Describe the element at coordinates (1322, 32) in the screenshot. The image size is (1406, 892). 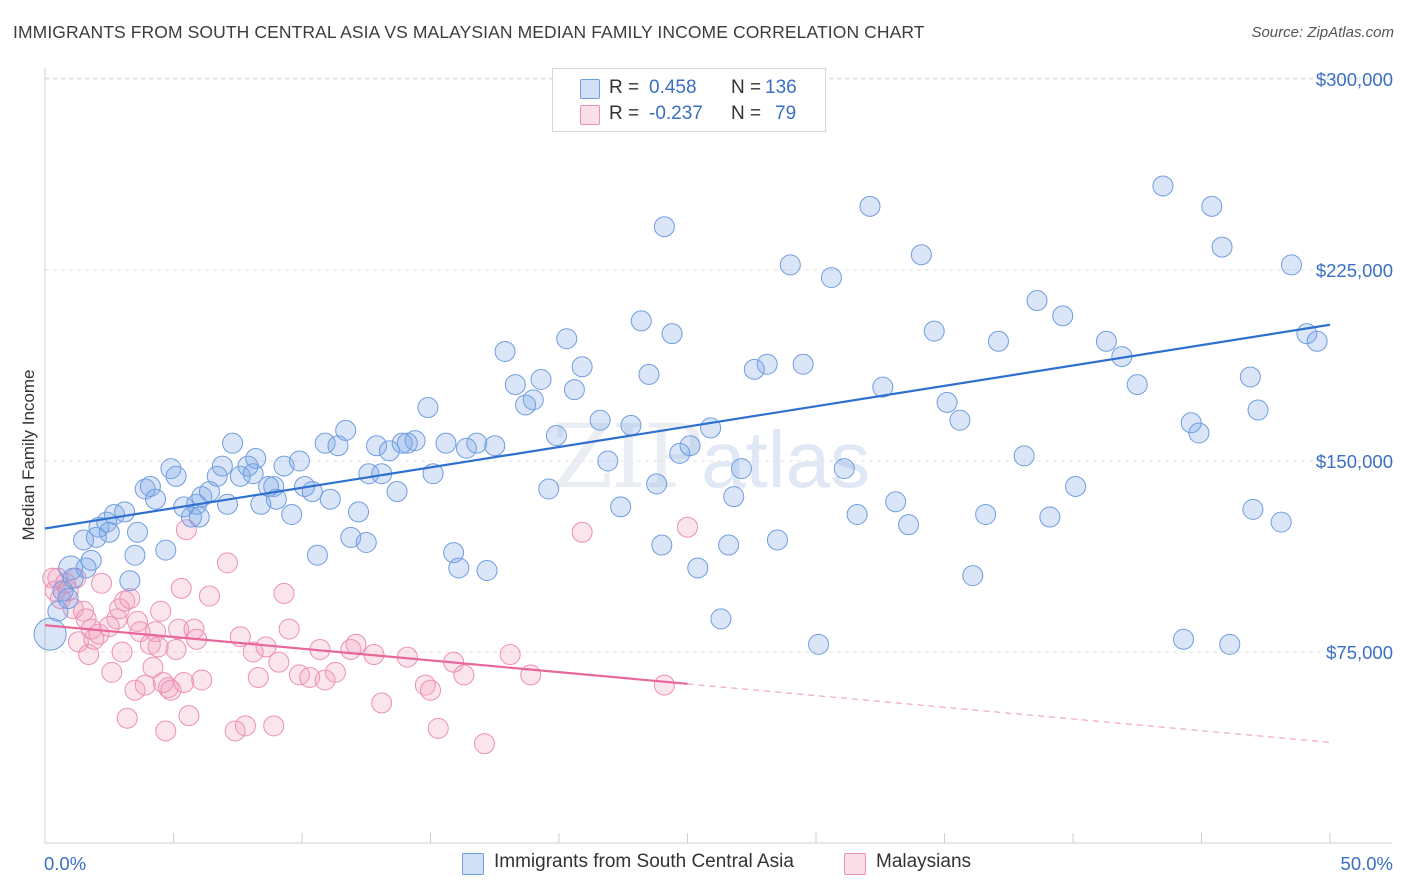
I see `source-credit: Source: ZipAtlas.com` at that location.